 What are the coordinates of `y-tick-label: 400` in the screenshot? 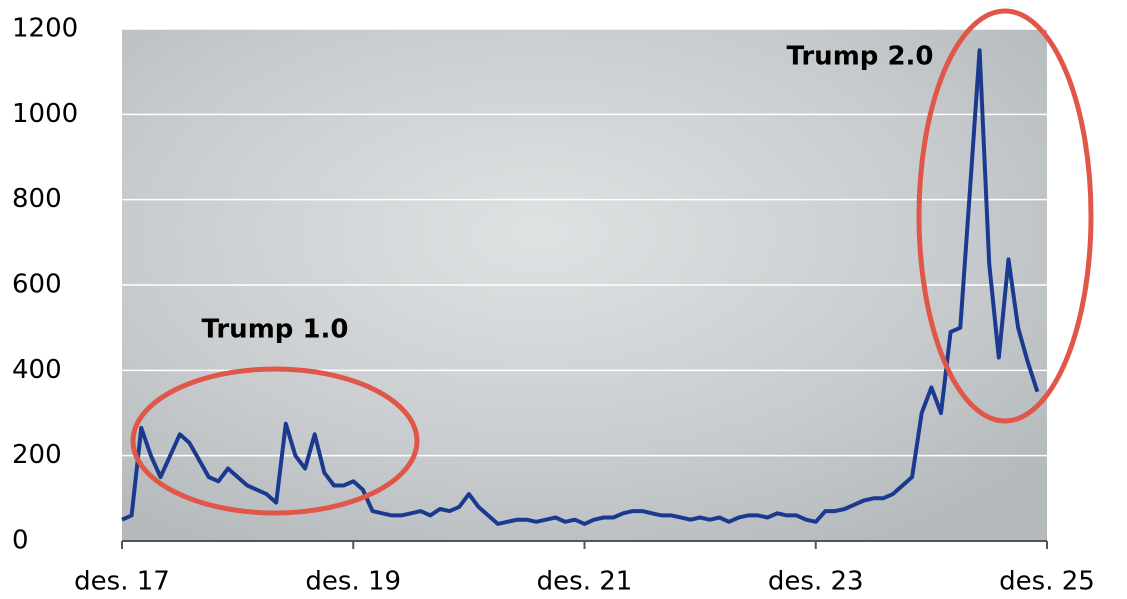 It's located at (37, 370).